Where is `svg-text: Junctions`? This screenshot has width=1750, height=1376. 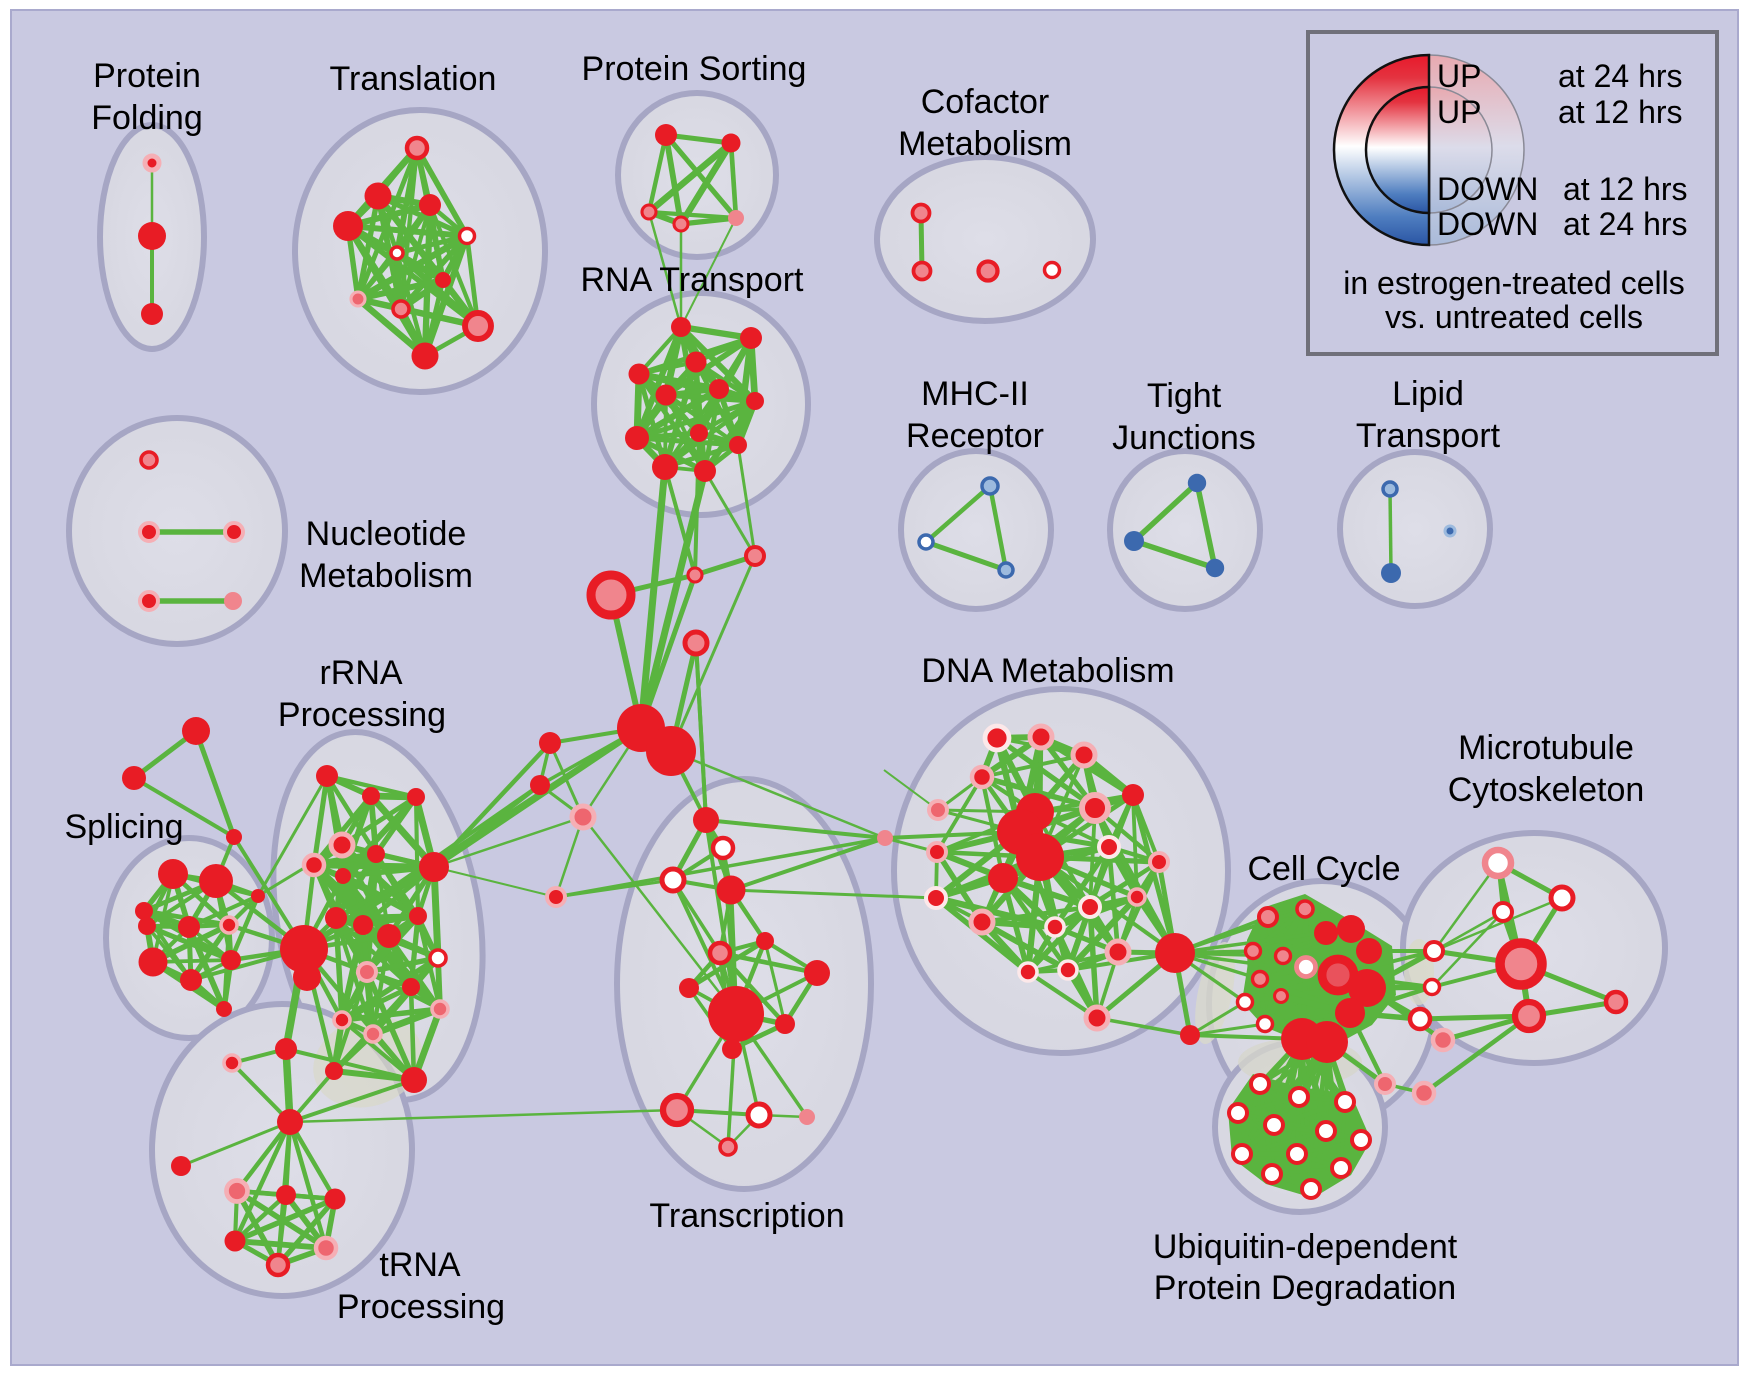
svg-text: Junctions is located at coordinates (1184, 438).